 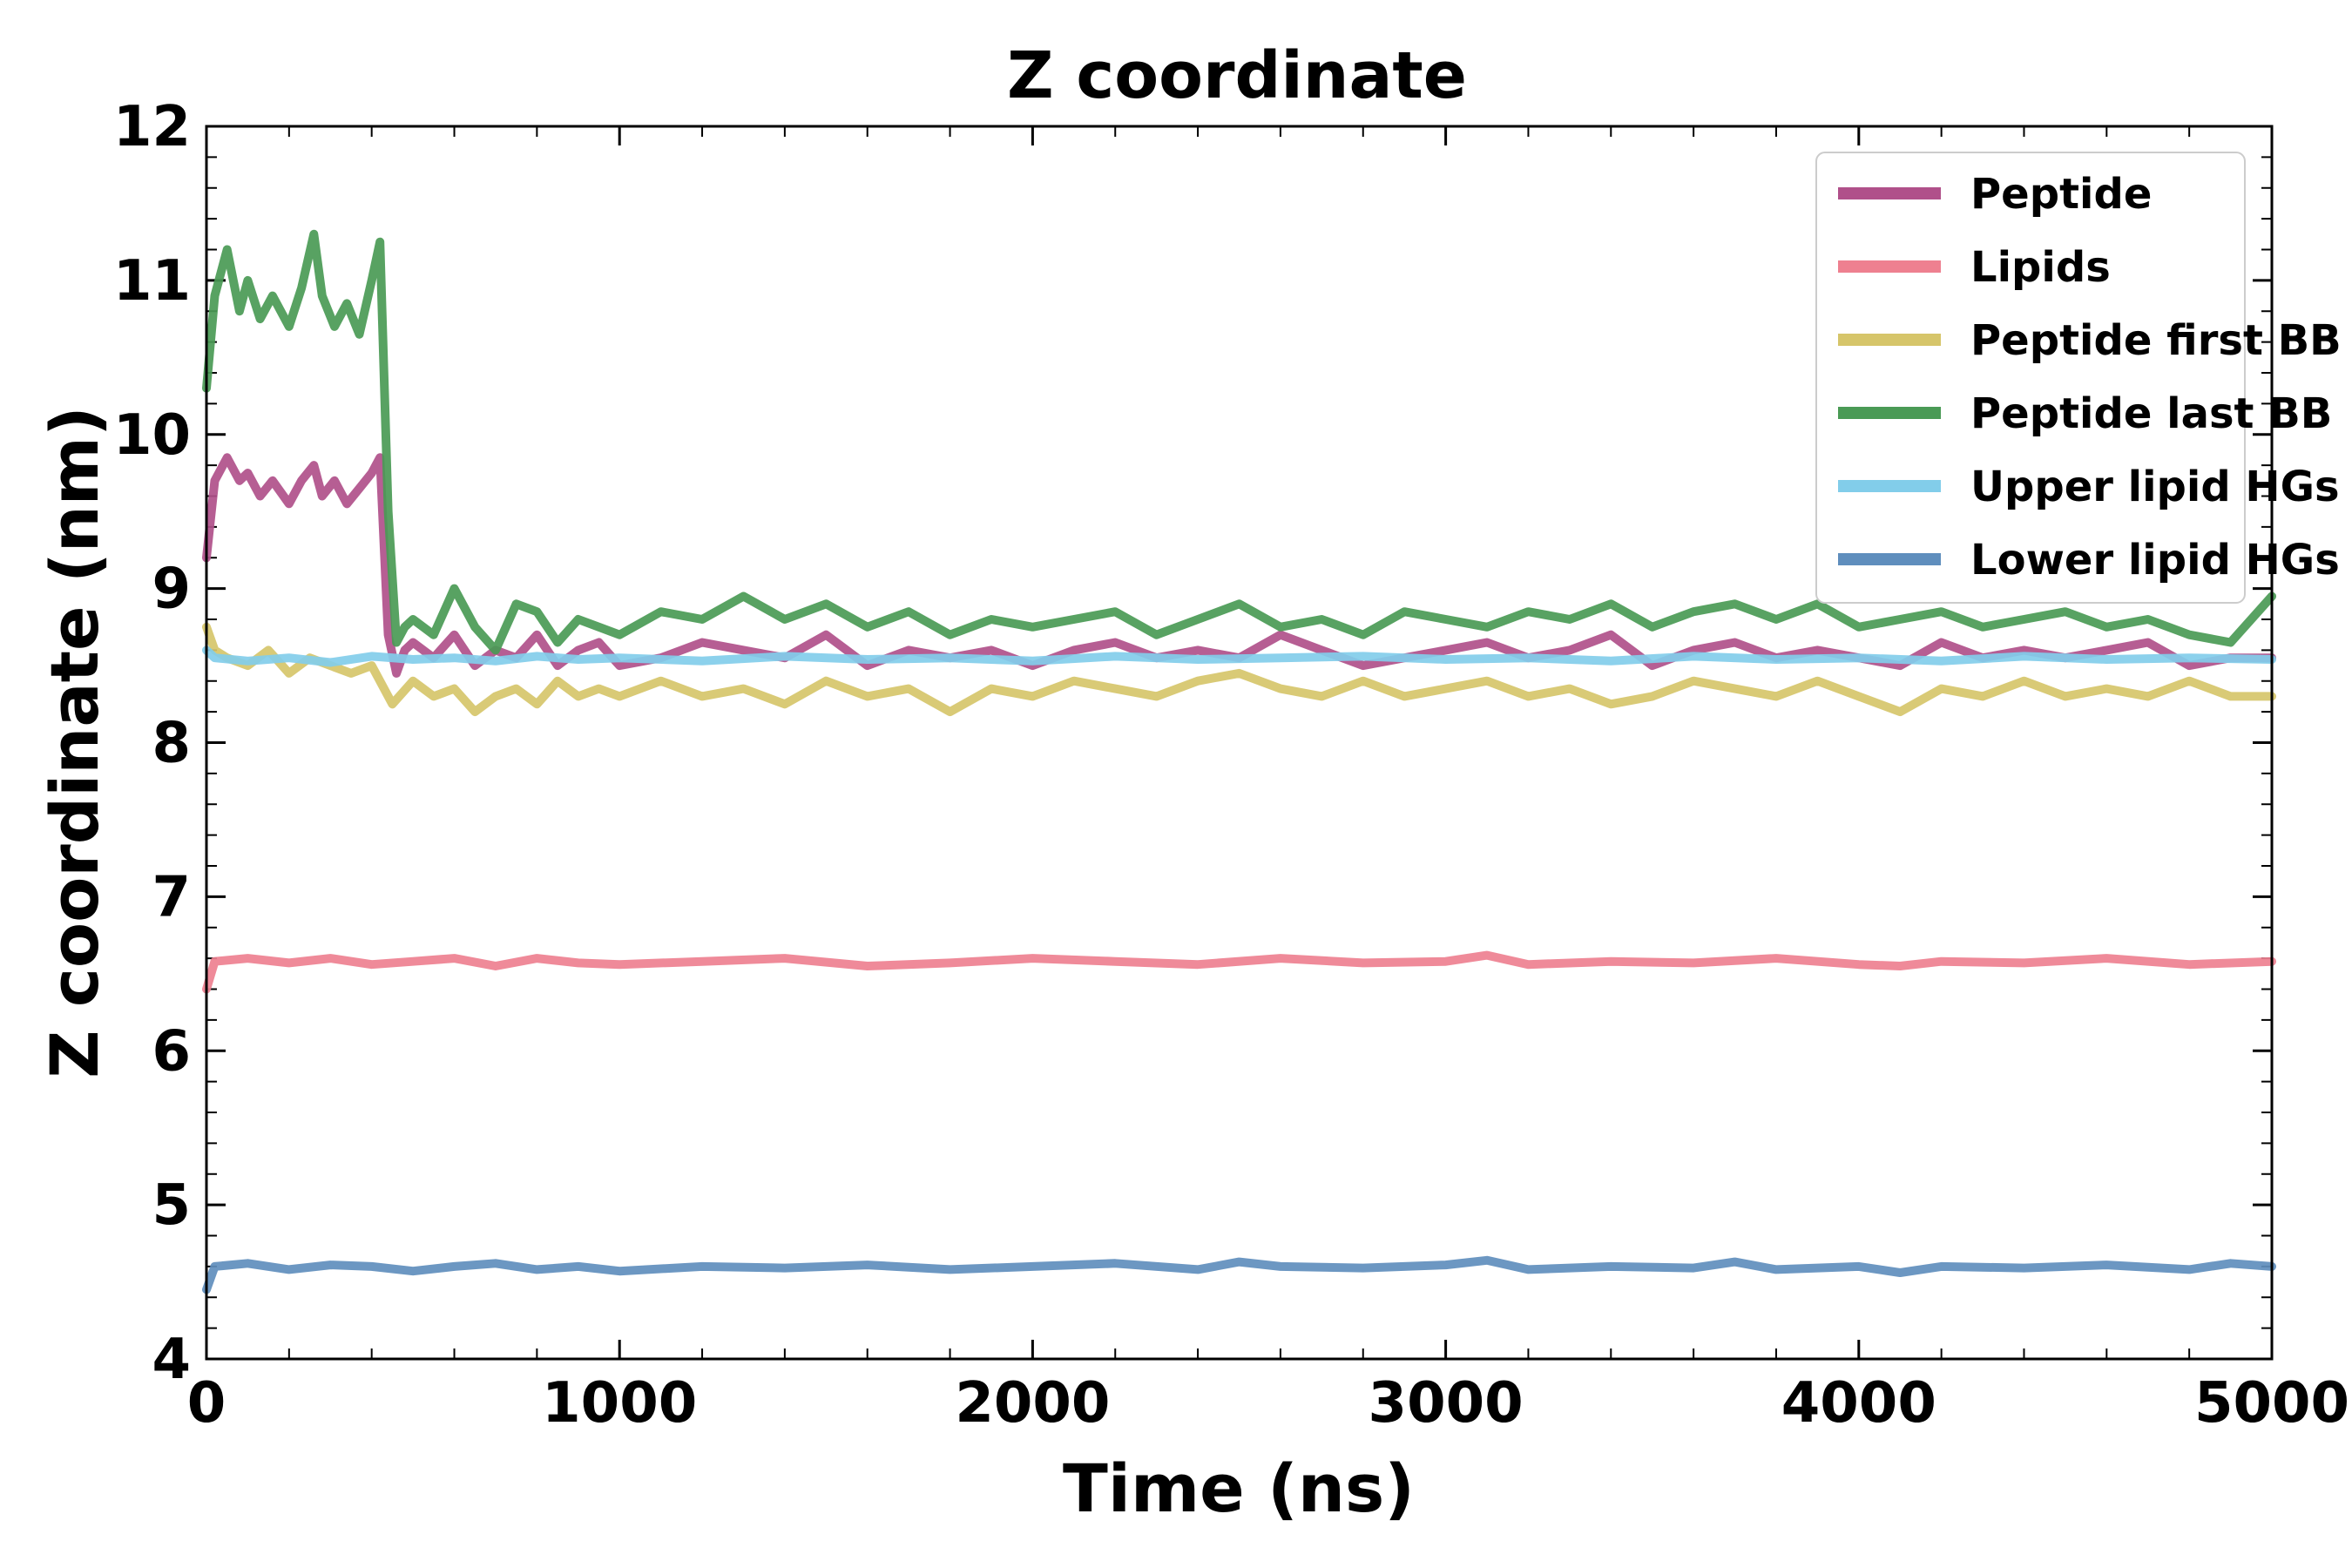 What do you see at coordinates (1239, 656) in the screenshot?
I see `series-line-upper-lipid-hgs` at bounding box center [1239, 656].